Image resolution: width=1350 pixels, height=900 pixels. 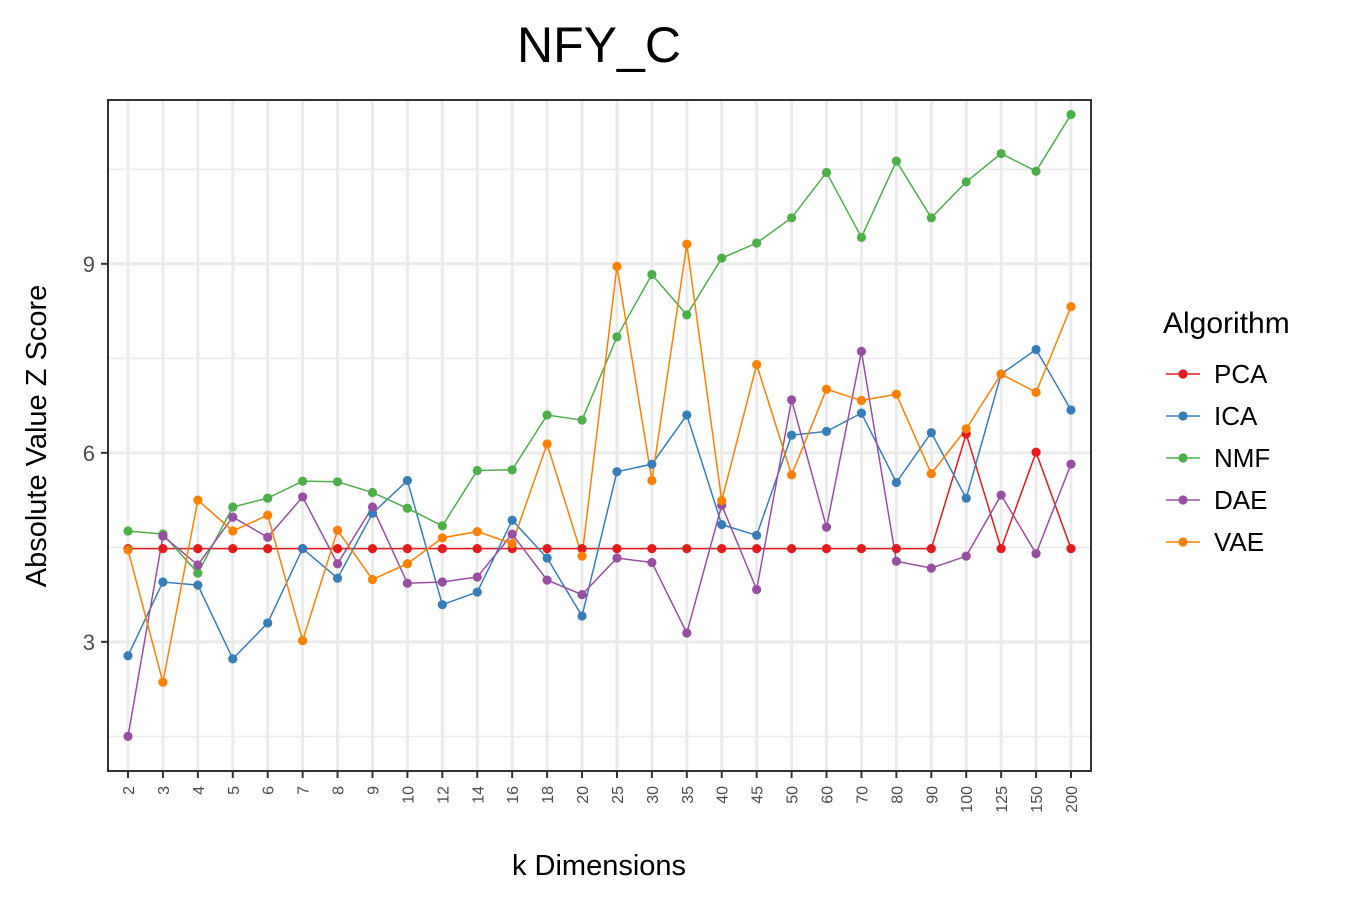 What do you see at coordinates (1241, 374) in the screenshot?
I see `legend-label-pca: PCA` at bounding box center [1241, 374].